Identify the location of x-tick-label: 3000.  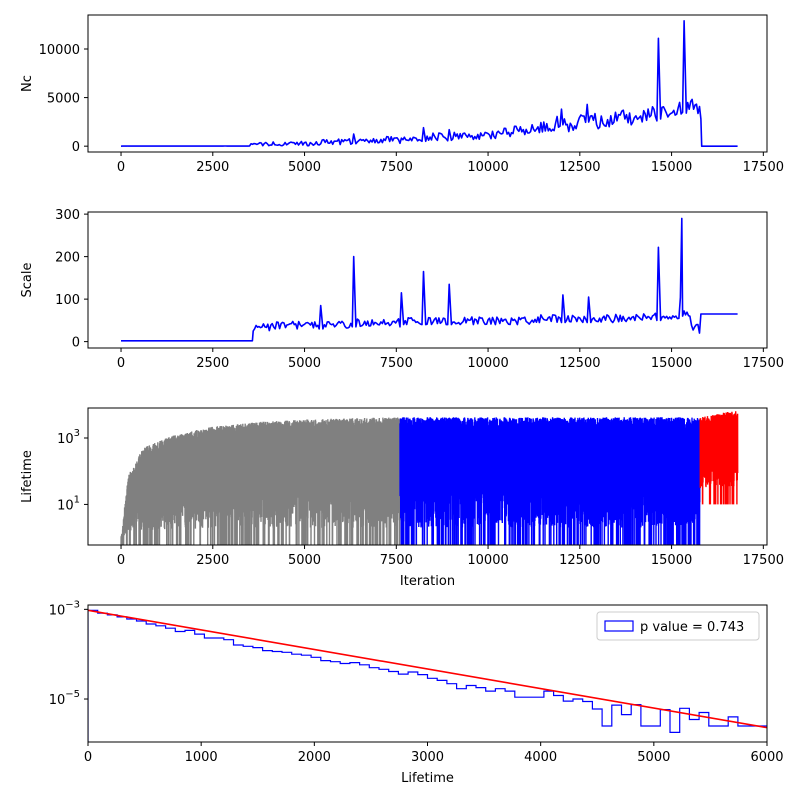
(427, 757).